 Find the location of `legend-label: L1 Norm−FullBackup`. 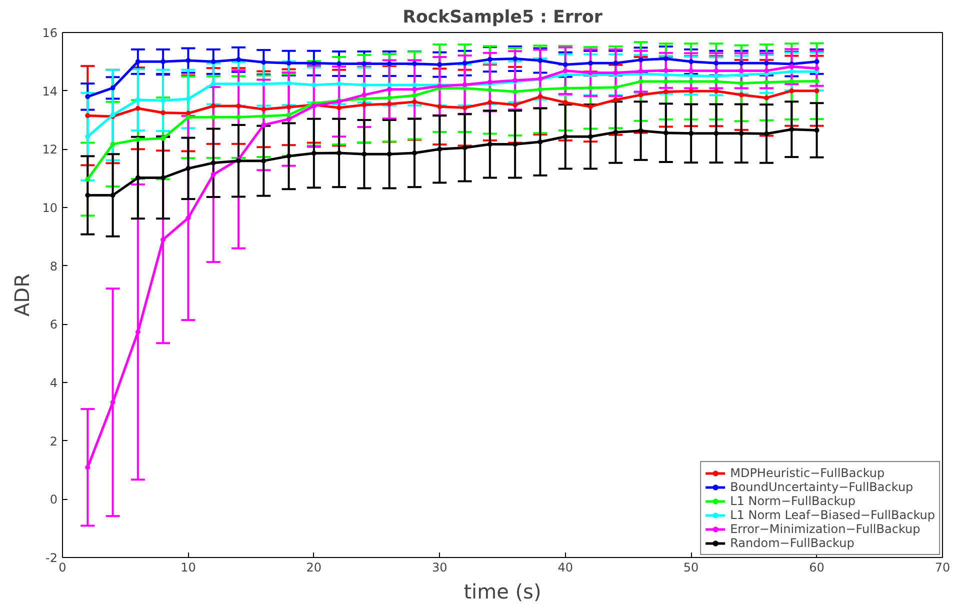

legend-label: L1 Norm−FullBackup is located at coordinates (793, 501).